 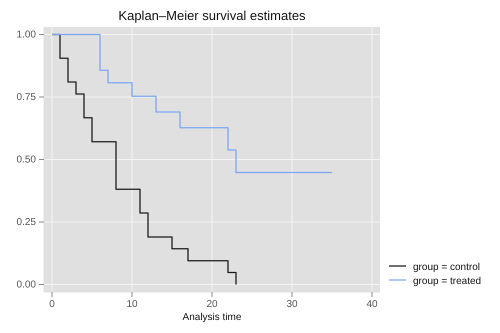 What do you see at coordinates (446, 267) in the screenshot?
I see `legend-label: group = control` at bounding box center [446, 267].